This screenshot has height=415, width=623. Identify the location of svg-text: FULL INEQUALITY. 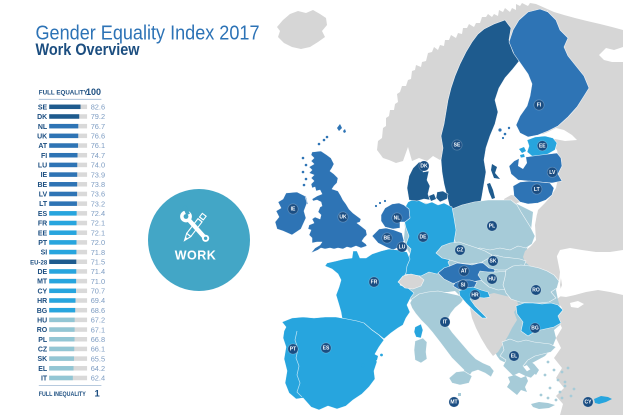
(63, 394).